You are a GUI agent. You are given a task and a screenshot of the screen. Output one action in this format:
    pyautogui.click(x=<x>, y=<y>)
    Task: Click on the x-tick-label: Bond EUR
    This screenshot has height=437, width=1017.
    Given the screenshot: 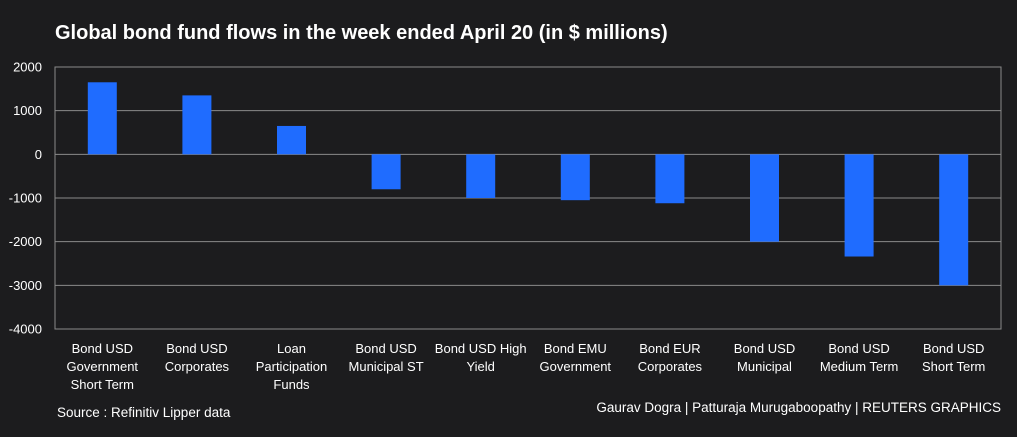 What is the action you would take?
    pyautogui.click(x=669, y=348)
    